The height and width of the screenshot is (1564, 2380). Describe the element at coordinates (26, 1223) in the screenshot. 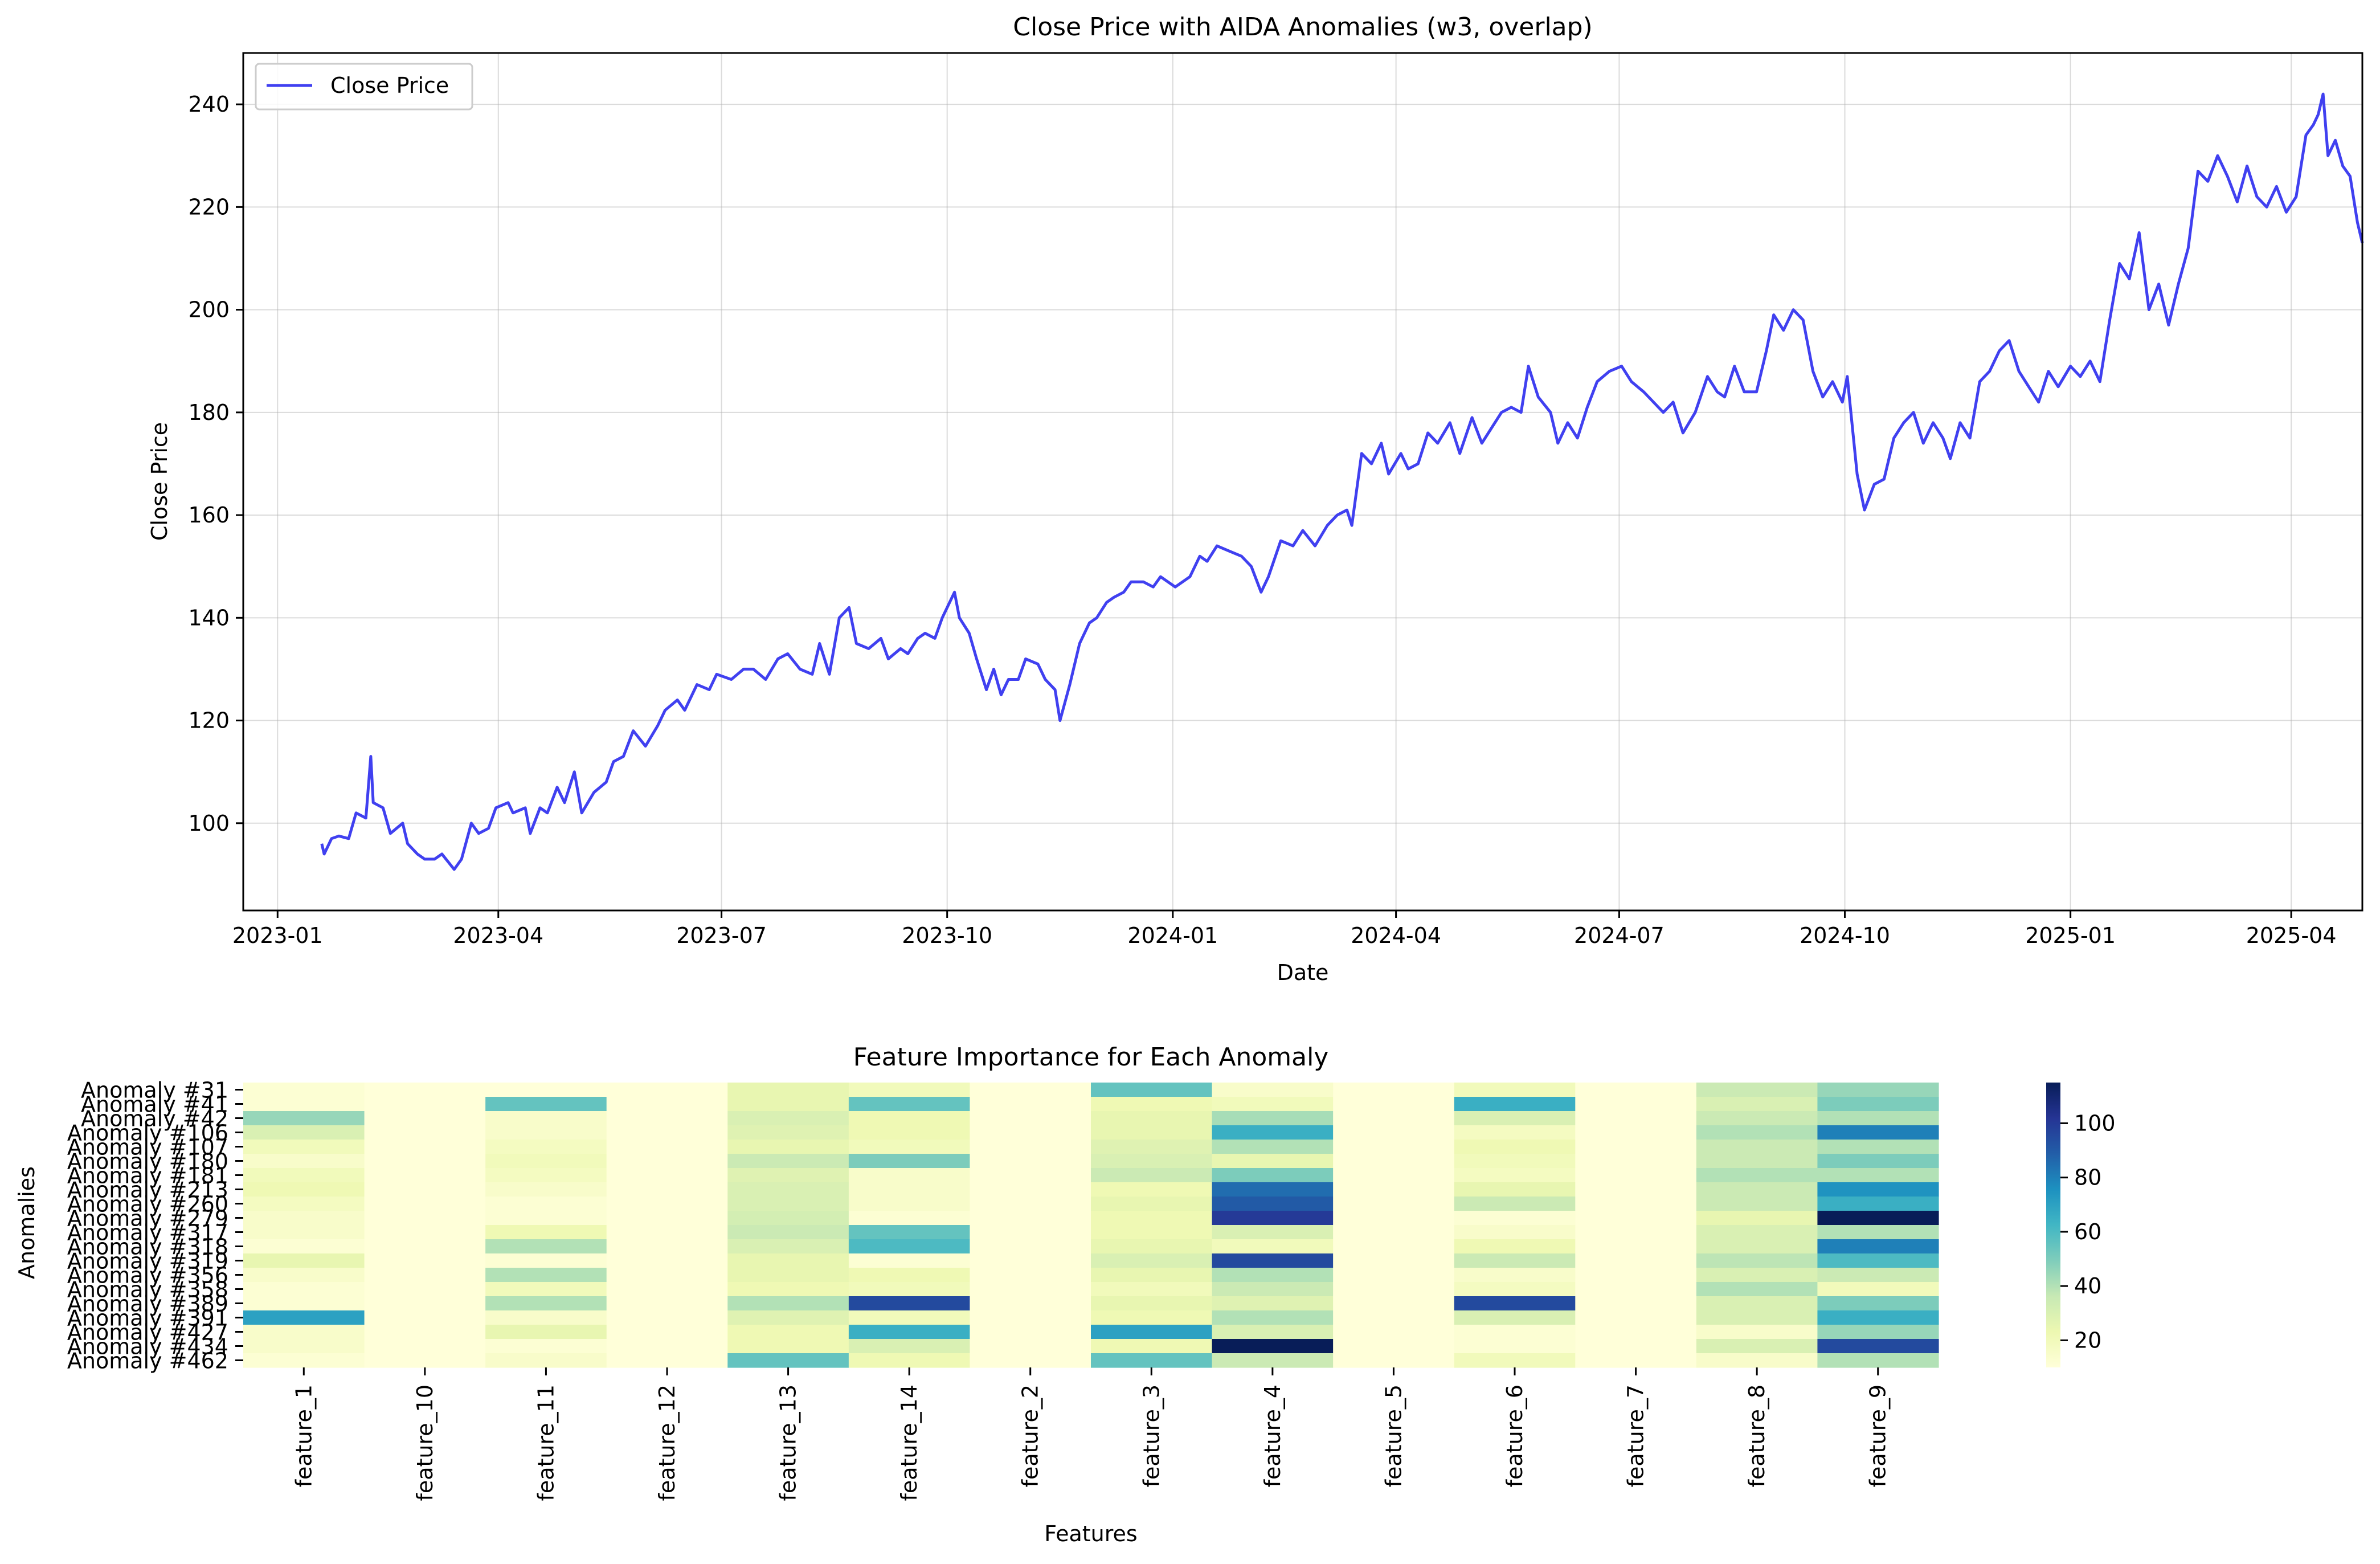

I see `heatmap-y-axis-label: Anomalies` at that location.